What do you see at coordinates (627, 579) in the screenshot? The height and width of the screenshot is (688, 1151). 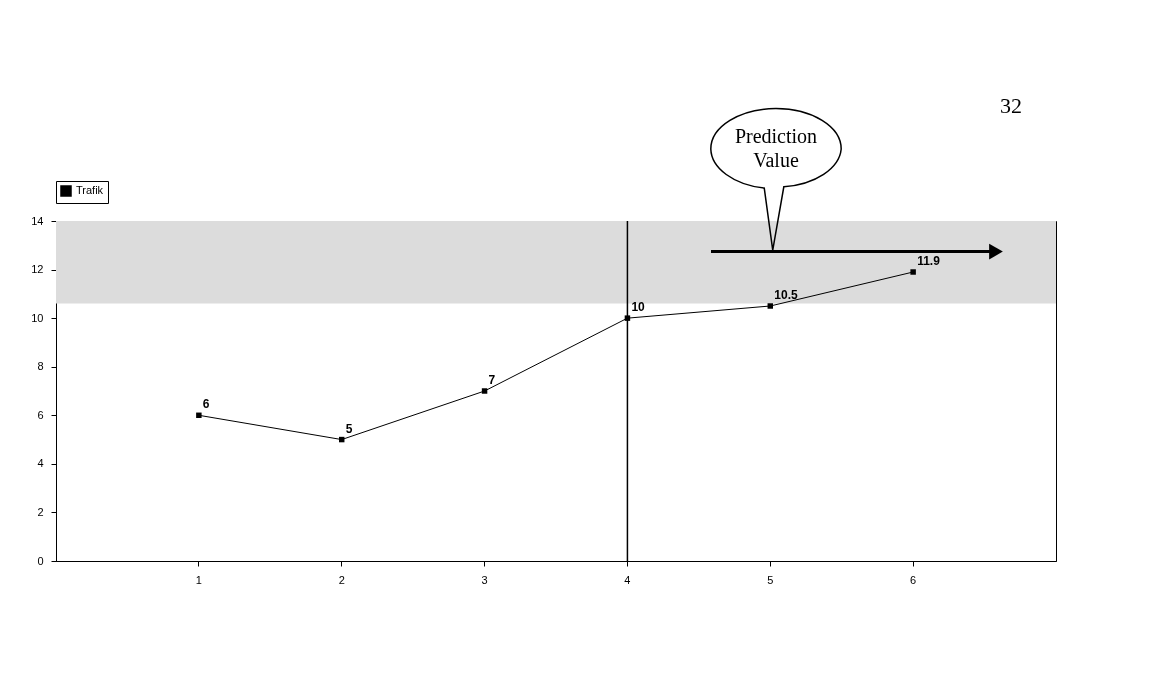 I see `x-tick-label: 4` at bounding box center [627, 579].